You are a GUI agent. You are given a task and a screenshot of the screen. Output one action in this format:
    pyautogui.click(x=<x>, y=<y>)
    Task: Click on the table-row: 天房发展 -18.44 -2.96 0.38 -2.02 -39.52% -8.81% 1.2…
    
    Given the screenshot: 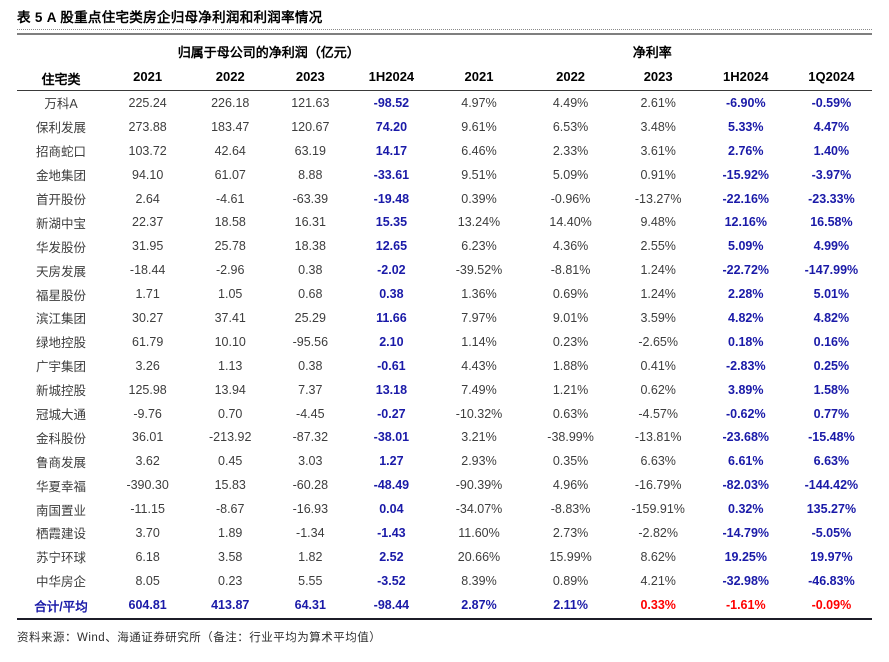 What is the action you would take?
    pyautogui.click(x=444, y=270)
    